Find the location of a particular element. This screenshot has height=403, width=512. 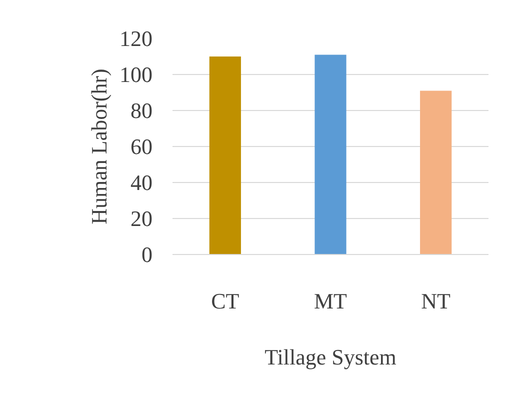

y-tick-label: 120 is located at coordinates (136, 38).